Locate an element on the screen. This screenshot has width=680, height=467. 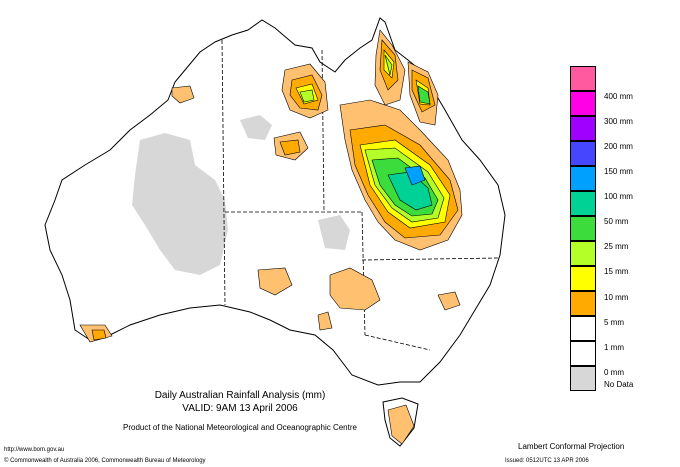
legend-label-25: 25 mm is located at coordinates (616, 246).